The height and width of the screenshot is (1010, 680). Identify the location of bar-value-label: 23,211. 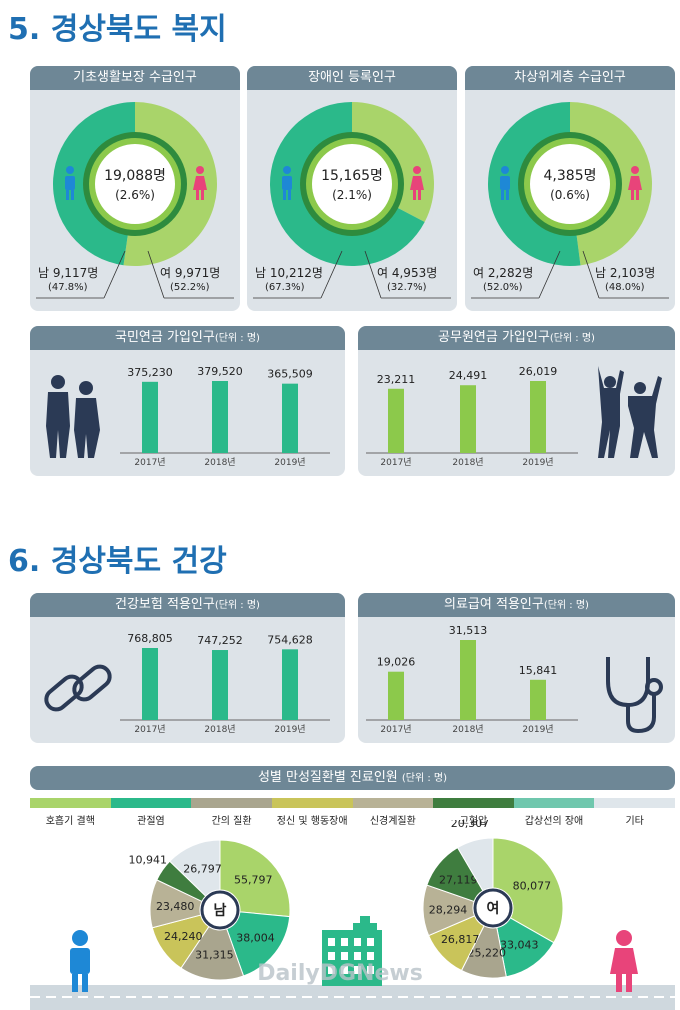
(396, 379).